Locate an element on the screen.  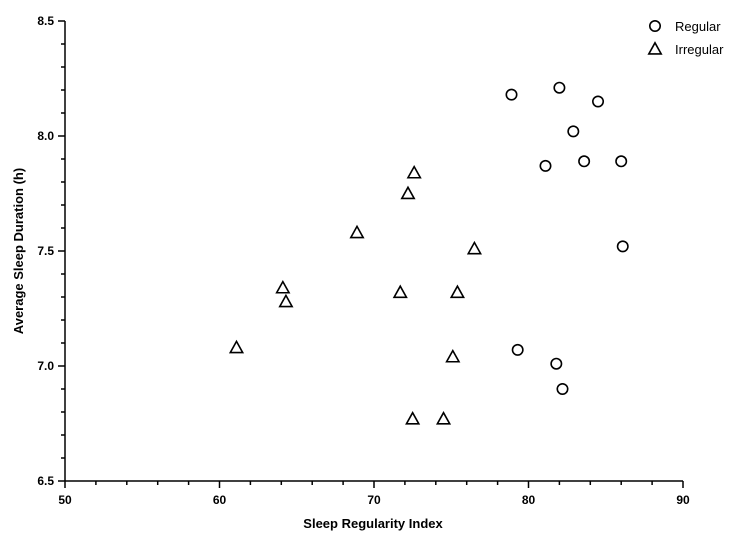
x-tick-label: 90 is located at coordinates (683, 500).